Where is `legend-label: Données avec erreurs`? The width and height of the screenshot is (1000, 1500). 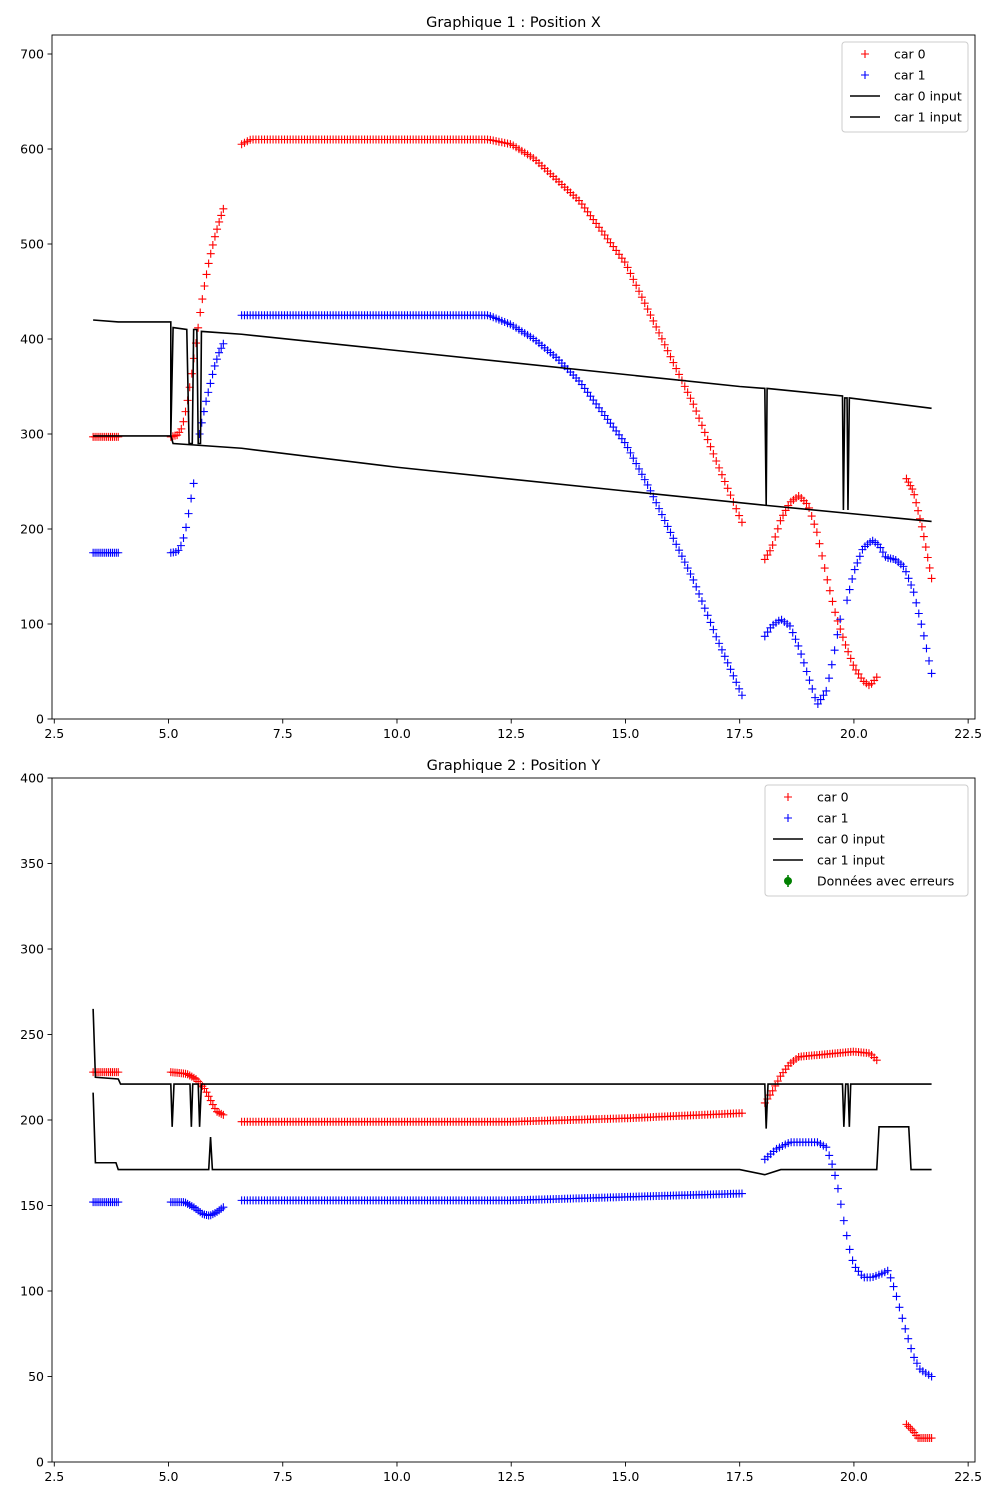
legend-label: Données avec erreurs is located at coordinates (885, 881).